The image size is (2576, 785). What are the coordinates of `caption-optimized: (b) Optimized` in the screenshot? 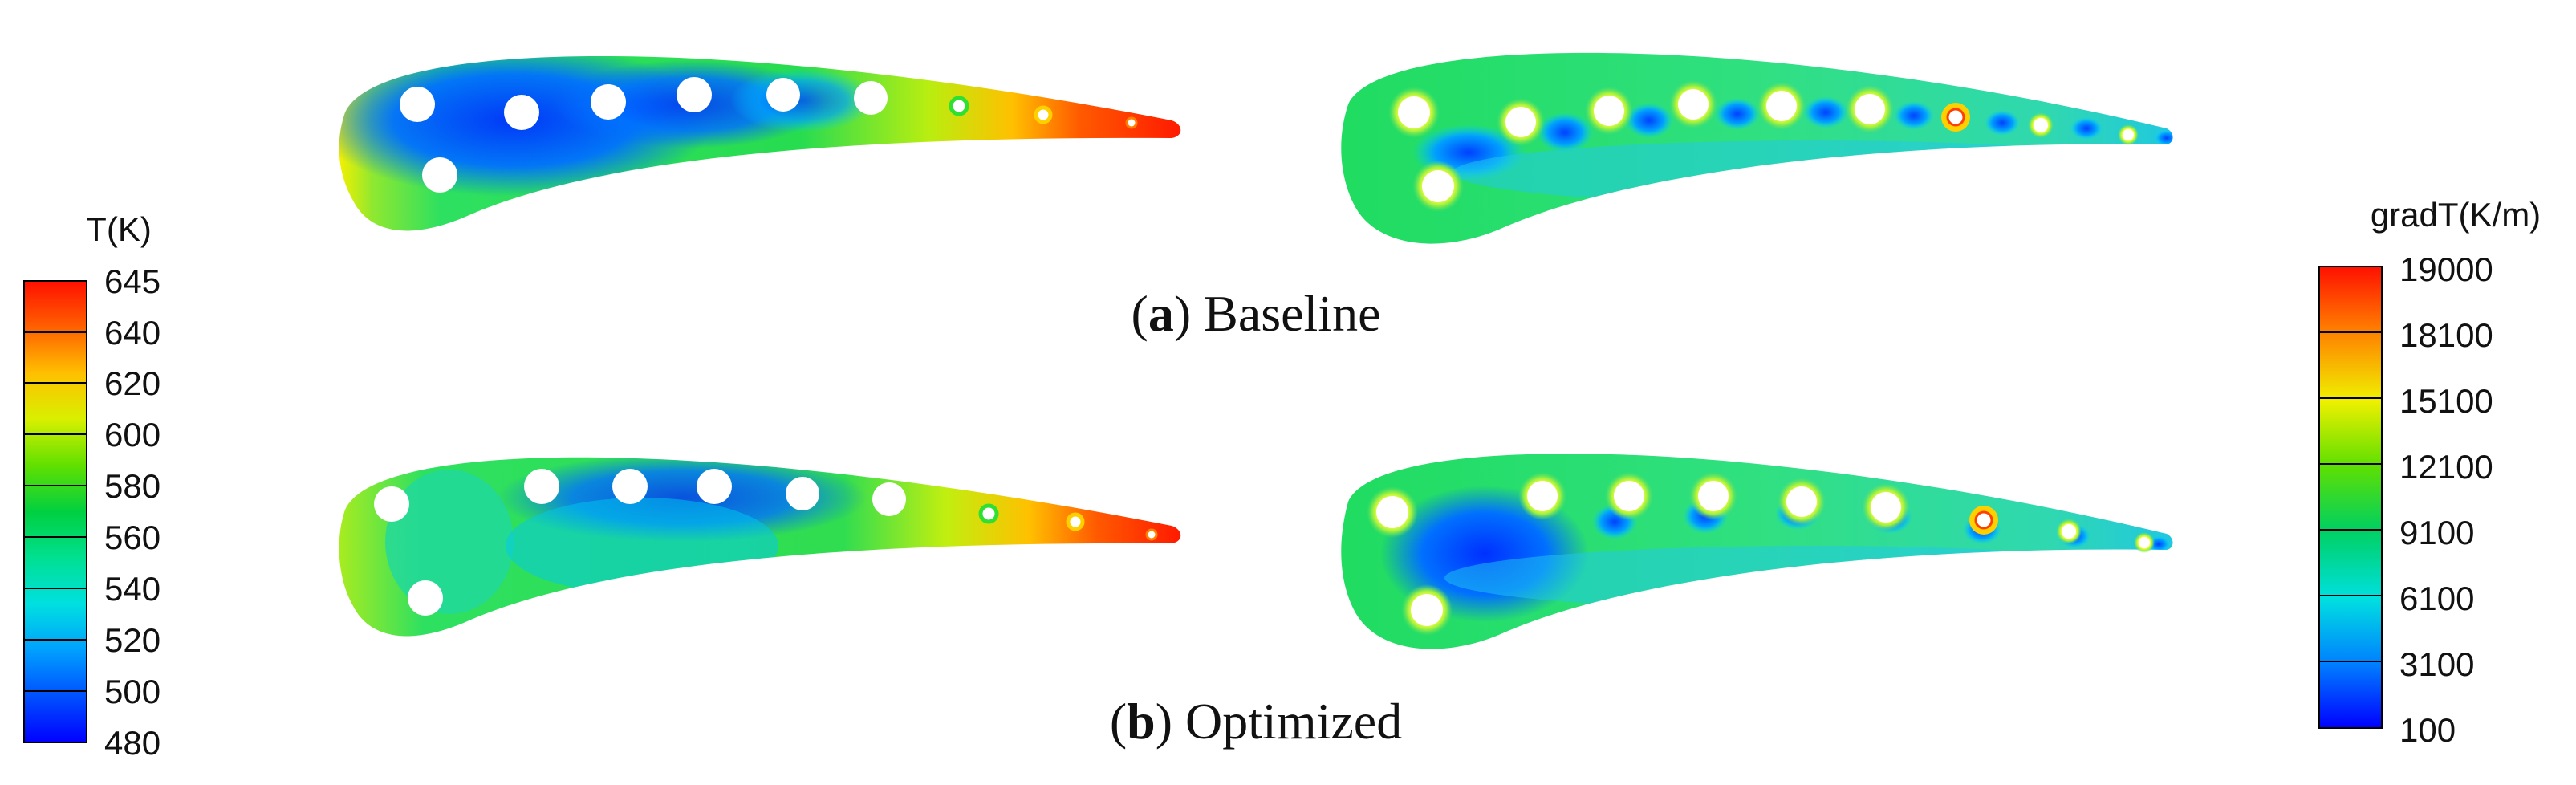 It's located at (1256, 721).